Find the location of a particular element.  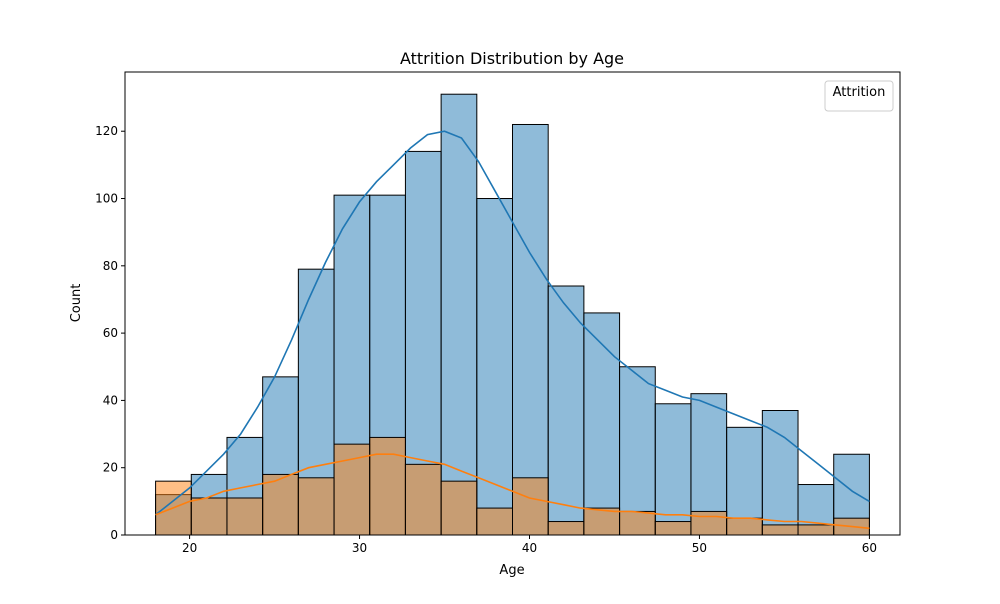

legend: Attrition is located at coordinates (859, 96).